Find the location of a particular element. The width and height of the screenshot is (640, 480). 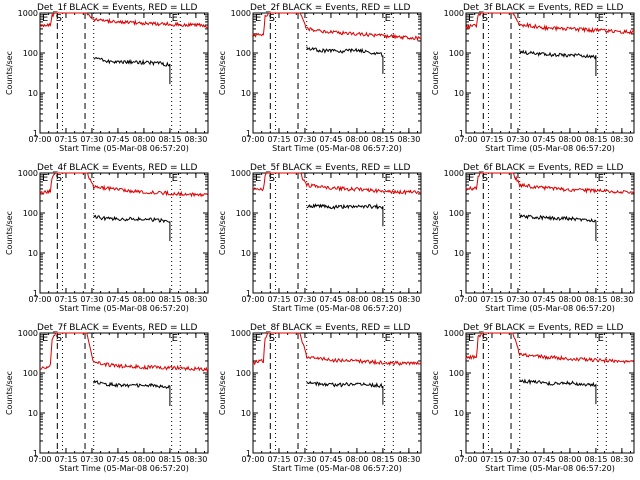

panel-title: Det_9f BLACK = Events, RED = LLD is located at coordinates (543, 328).